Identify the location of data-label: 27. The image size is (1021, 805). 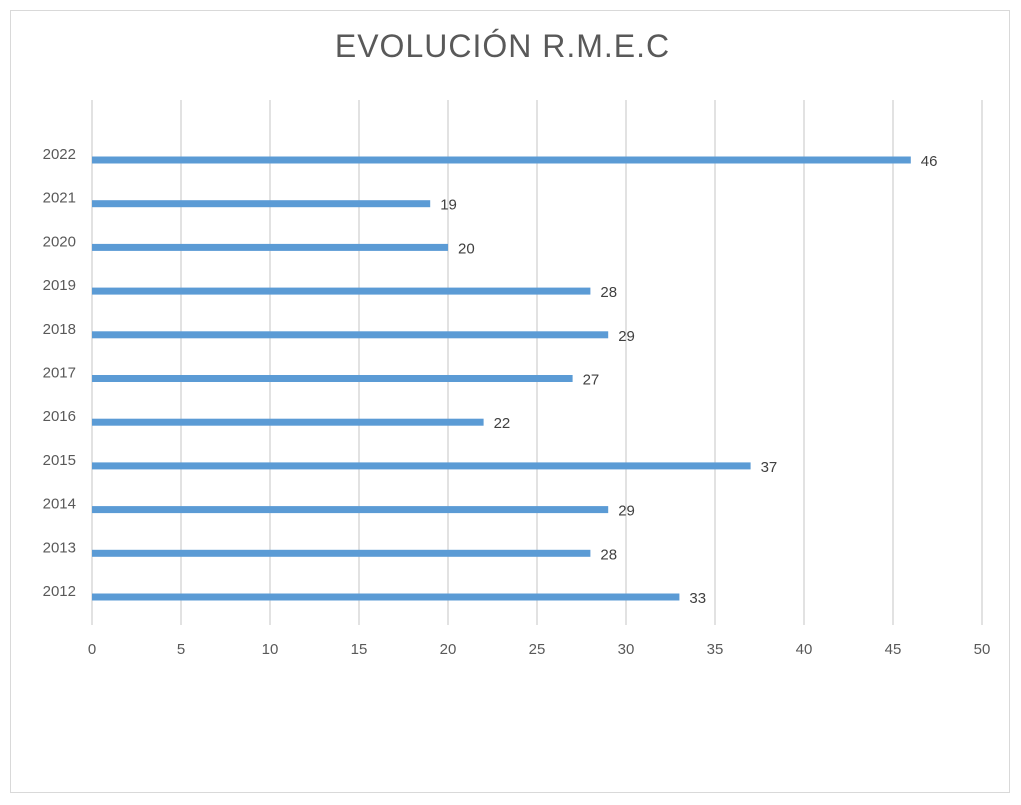
(591, 380).